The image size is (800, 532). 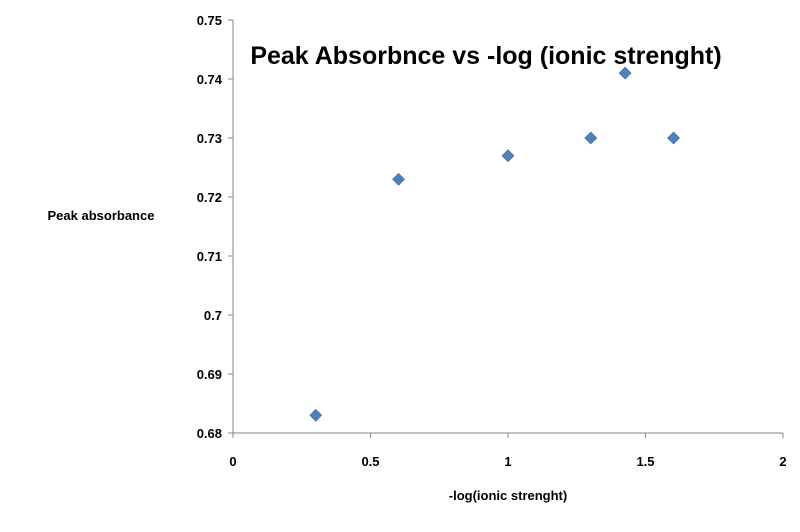 What do you see at coordinates (209, 138) in the screenshot?
I see `y-tick-label: 0.73` at bounding box center [209, 138].